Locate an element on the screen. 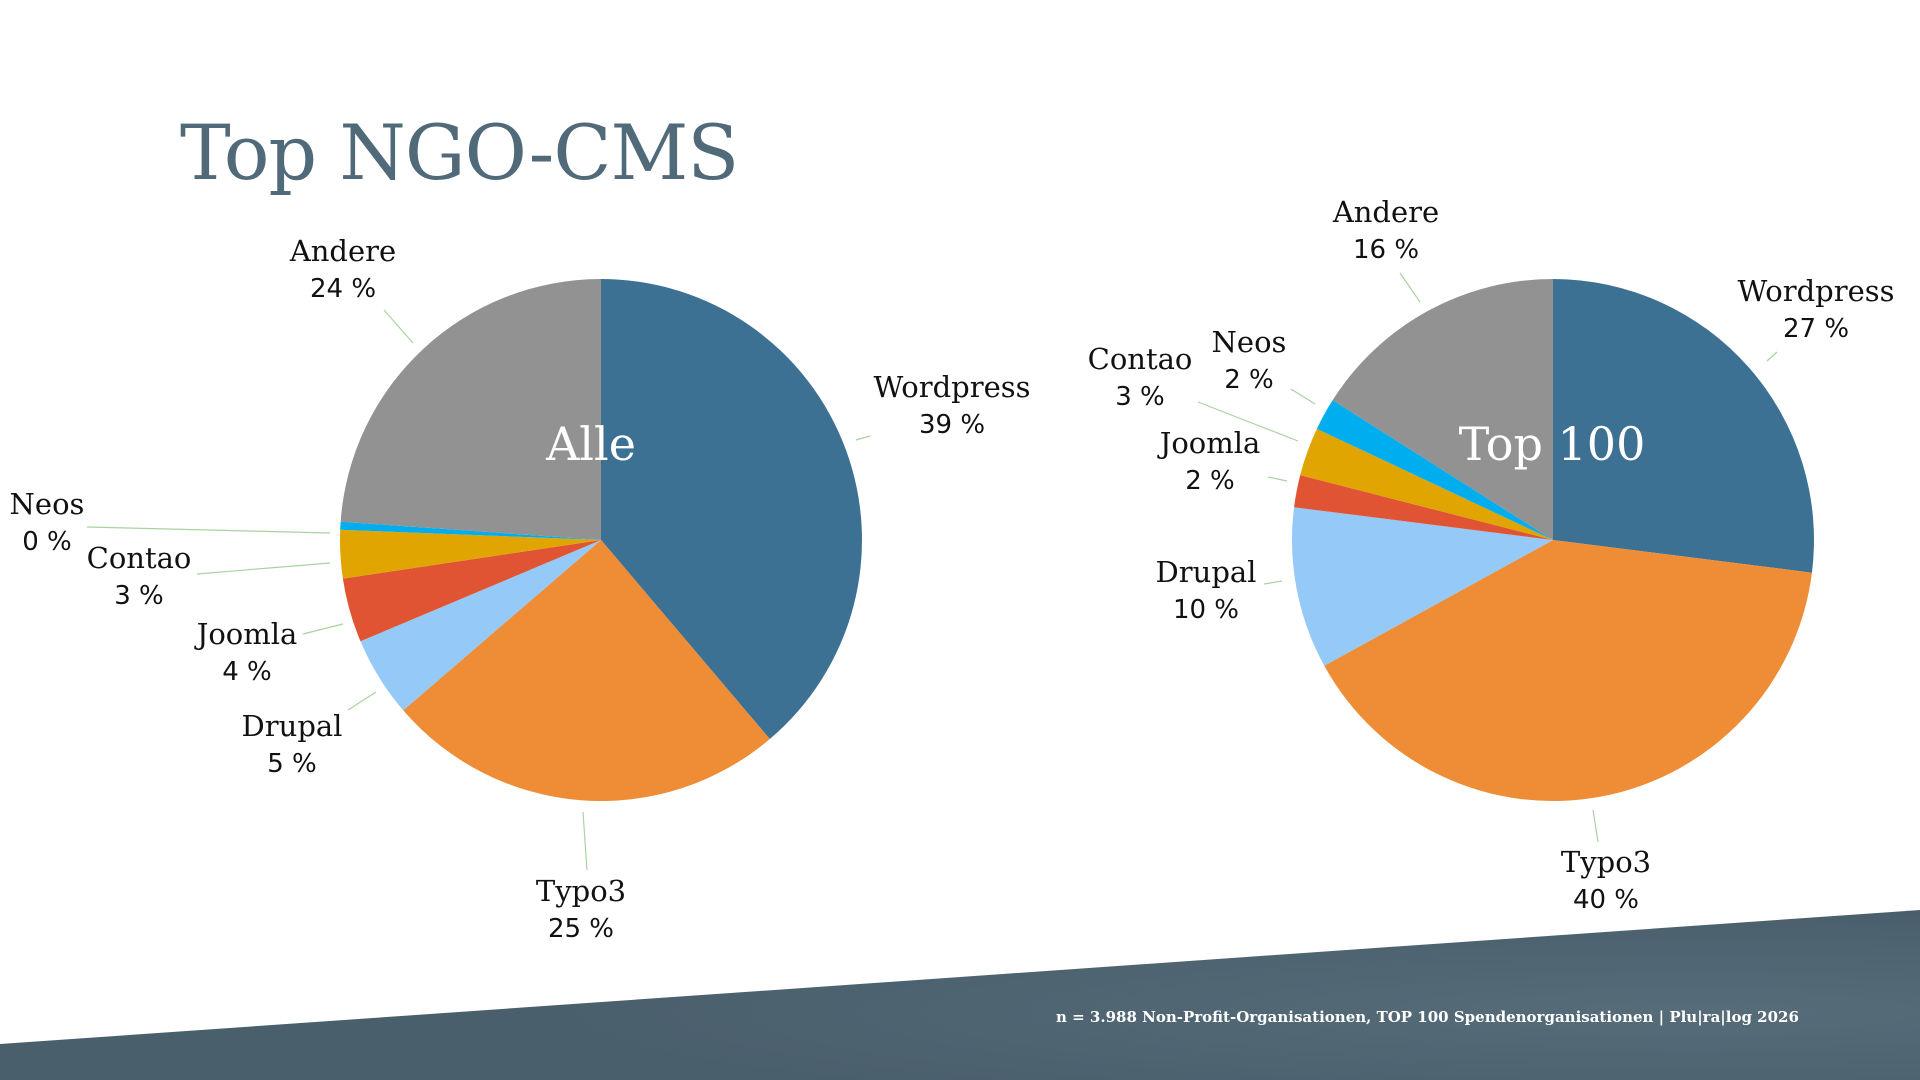 This screenshot has height=1080, width=1920. label-neos-alle: Neos 0 % is located at coordinates (47, 522).